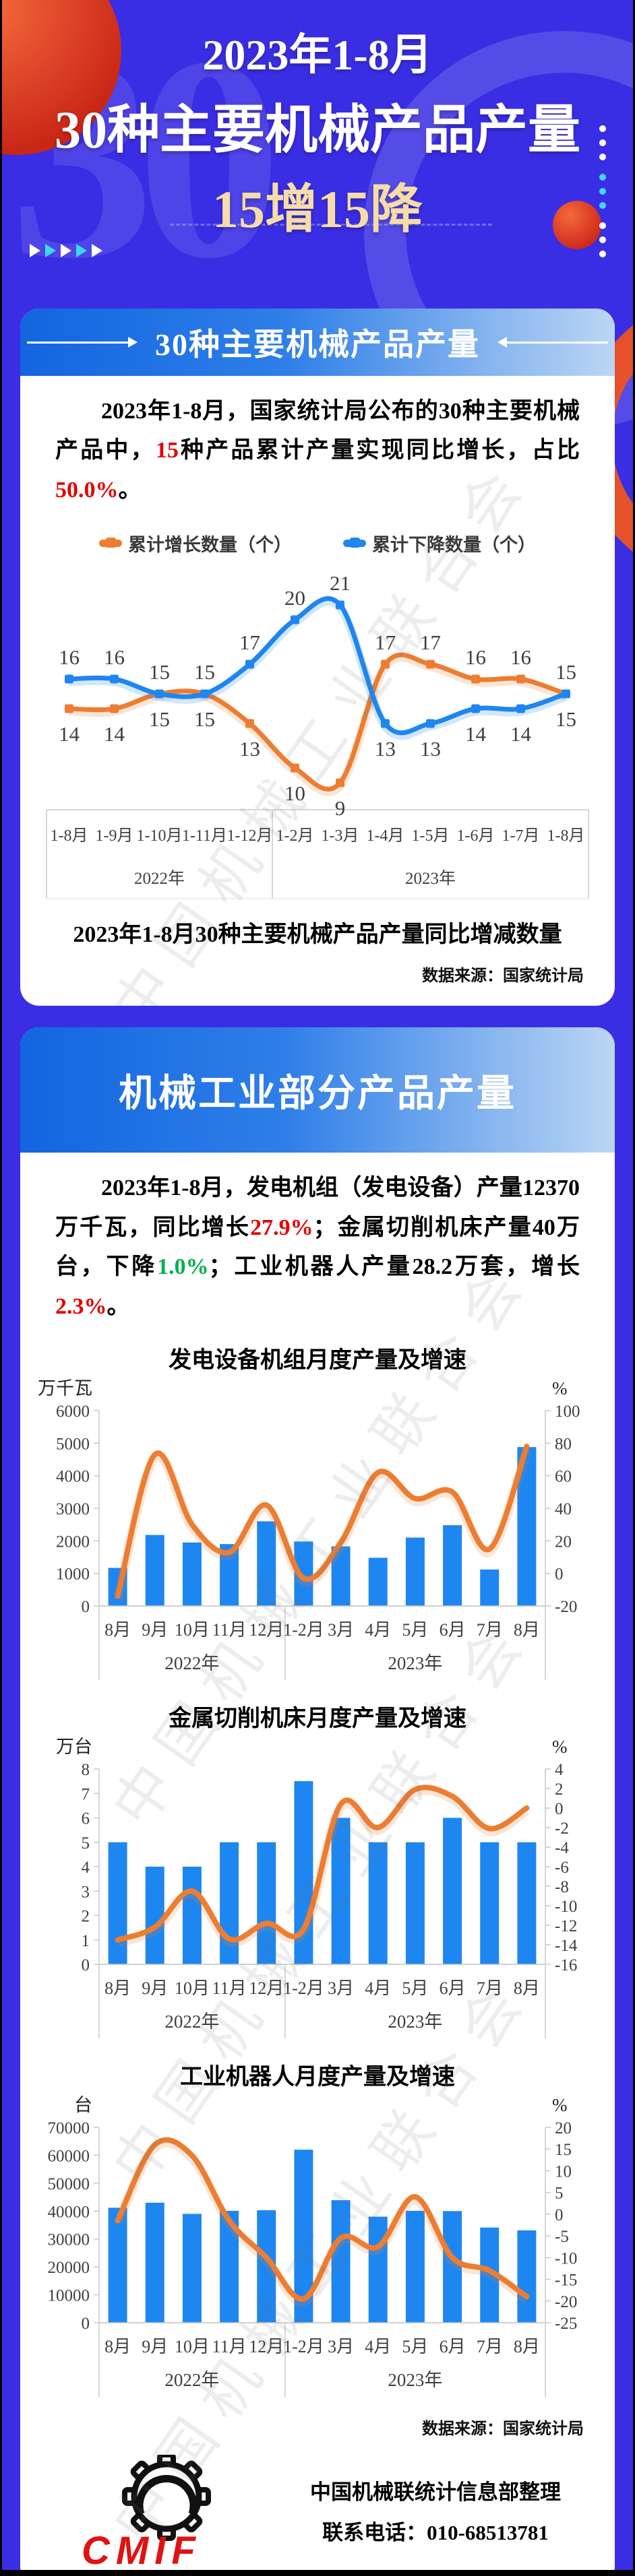  I want to click on svg-text: -20, so click(566, 2302).